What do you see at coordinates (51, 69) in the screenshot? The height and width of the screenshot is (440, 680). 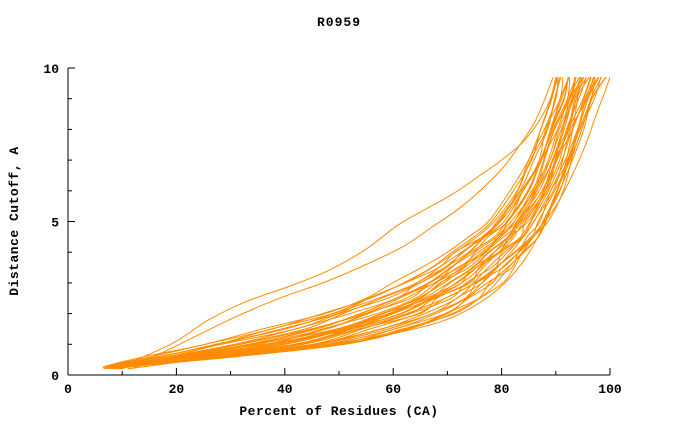 I see `y-tick-label: 10` at bounding box center [51, 69].